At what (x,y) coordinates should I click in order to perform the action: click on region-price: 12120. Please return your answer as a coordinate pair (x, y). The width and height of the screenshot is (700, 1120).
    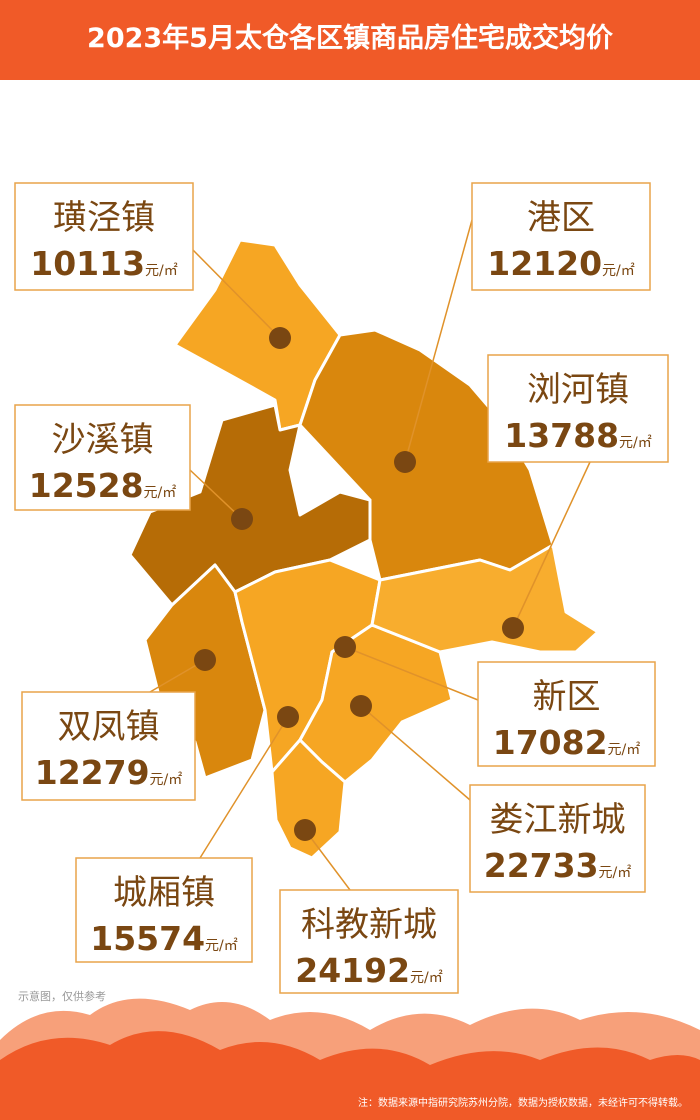
    Looking at the image, I should click on (544, 263).